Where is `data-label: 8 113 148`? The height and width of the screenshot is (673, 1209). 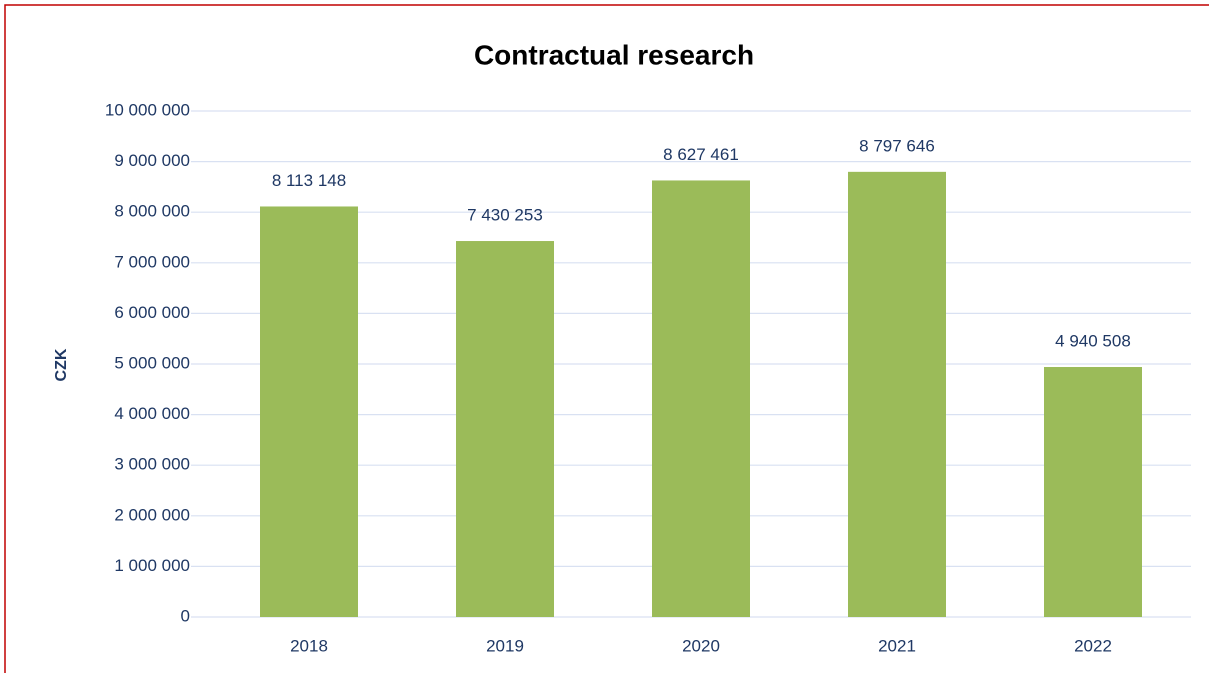 data-label: 8 113 148 is located at coordinates (309, 180).